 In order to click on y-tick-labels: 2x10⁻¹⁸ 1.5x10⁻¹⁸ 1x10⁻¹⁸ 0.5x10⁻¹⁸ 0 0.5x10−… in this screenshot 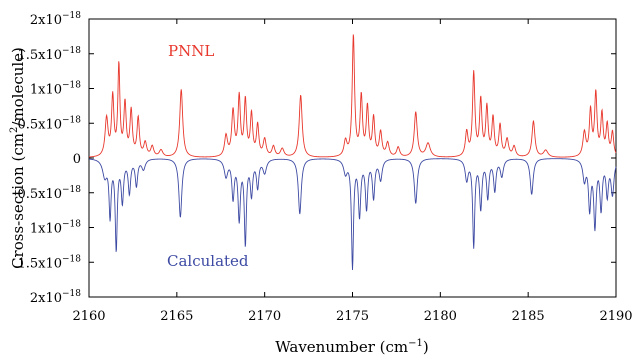, I will do `click(49, 158)`.